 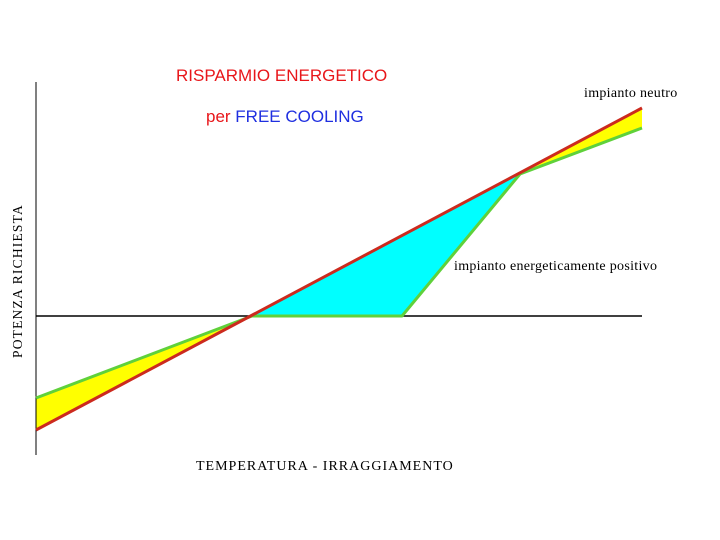 What do you see at coordinates (221, 116) in the screenshot?
I see `title-line-2-prefix: per` at bounding box center [221, 116].